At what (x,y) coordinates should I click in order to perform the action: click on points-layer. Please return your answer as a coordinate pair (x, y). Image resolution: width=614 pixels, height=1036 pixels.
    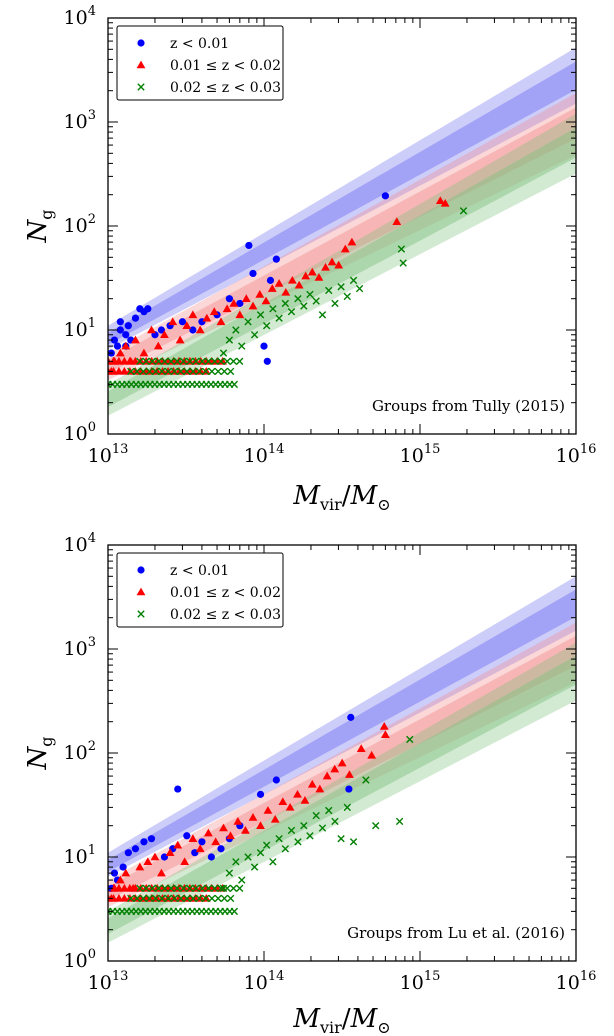
    Looking at the image, I should click on (288, 290).